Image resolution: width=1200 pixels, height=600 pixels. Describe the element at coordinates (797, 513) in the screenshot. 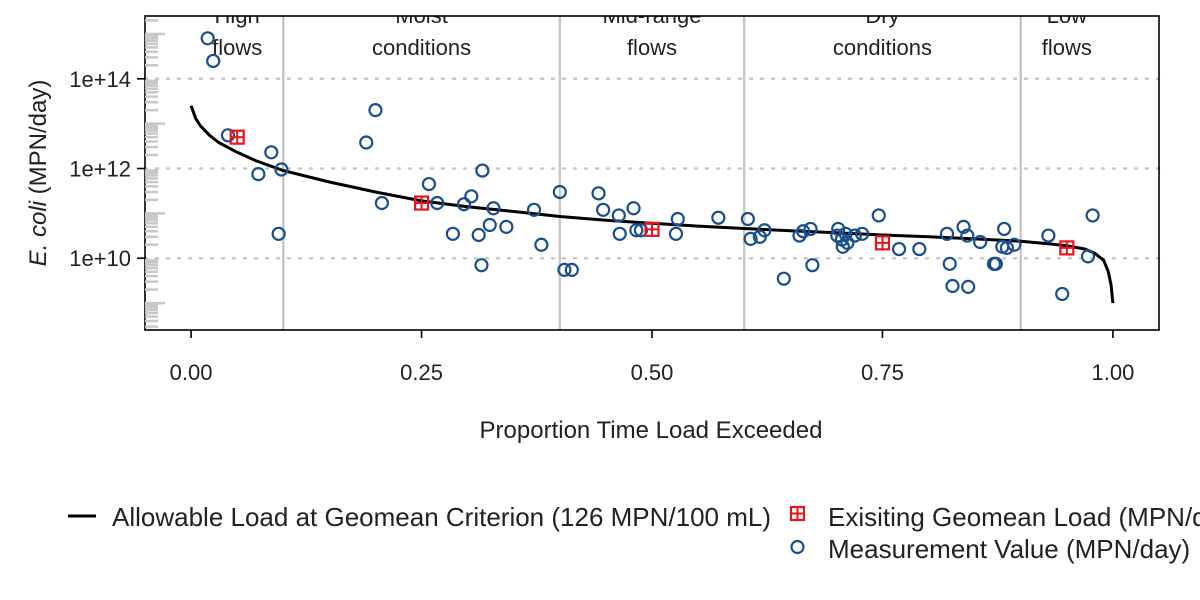

I see `legend-square-swatch` at that location.